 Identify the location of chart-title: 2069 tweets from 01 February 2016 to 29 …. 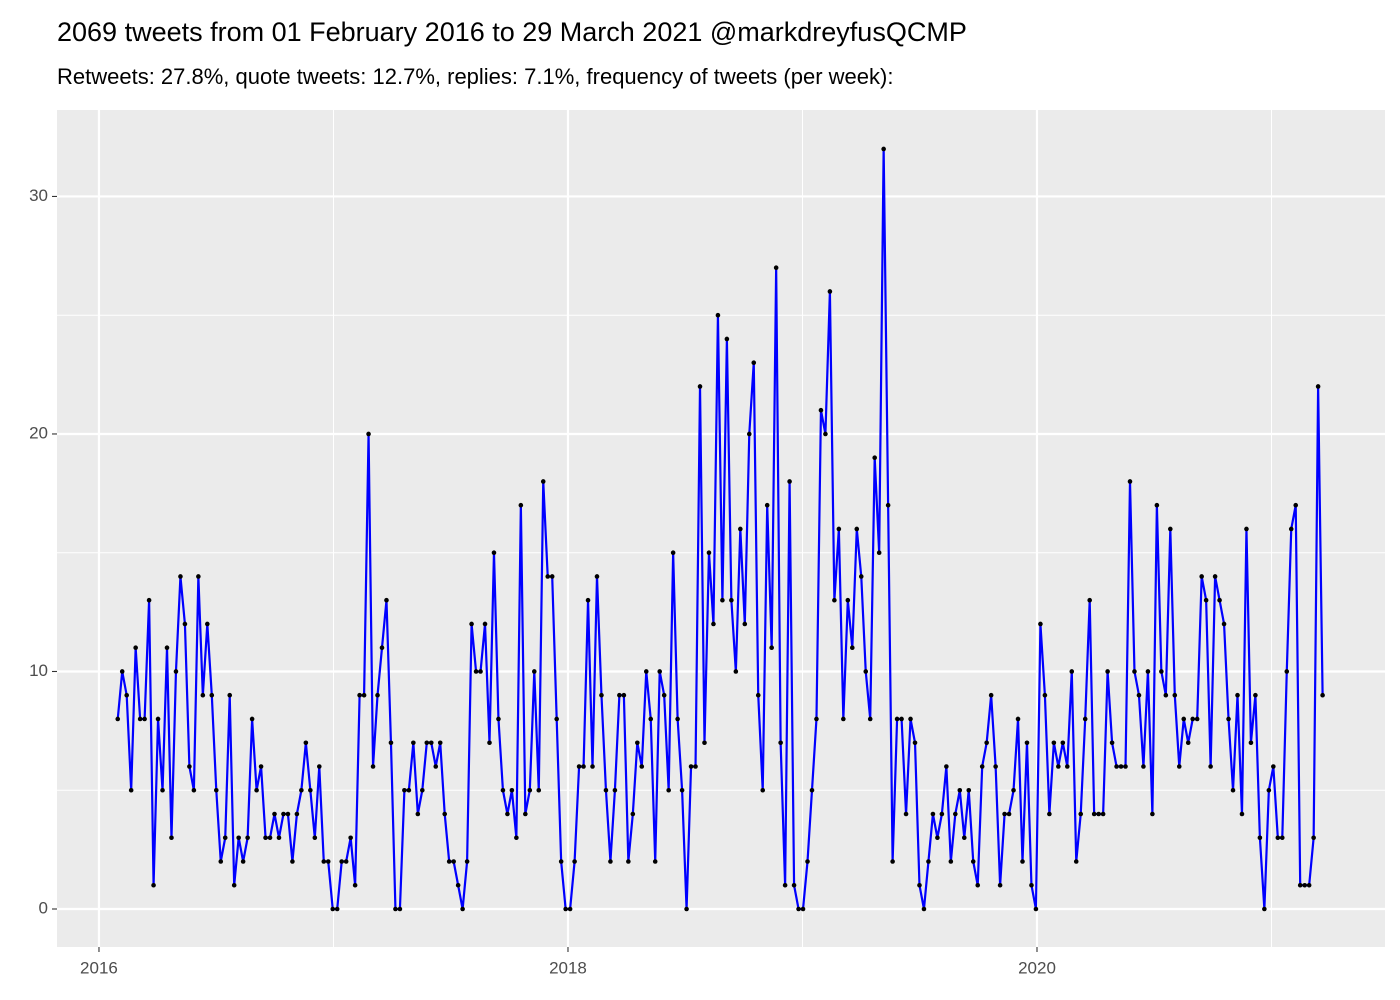
(512, 32).